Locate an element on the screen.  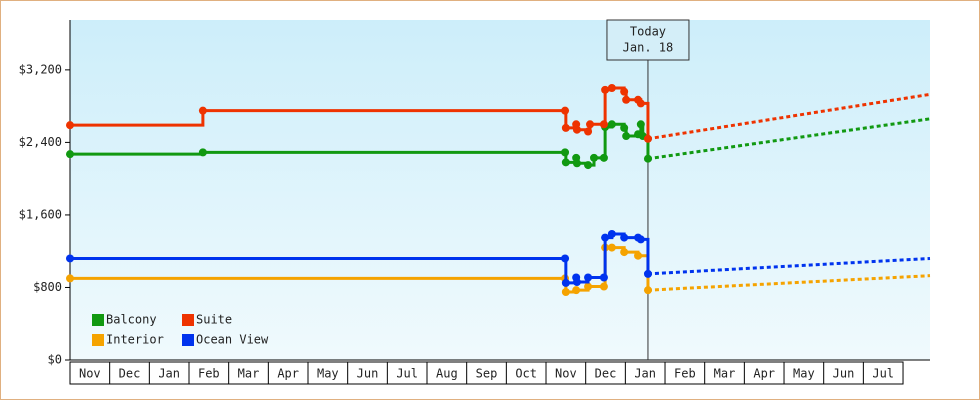
y-tick-label: $800 is located at coordinates (47, 287).